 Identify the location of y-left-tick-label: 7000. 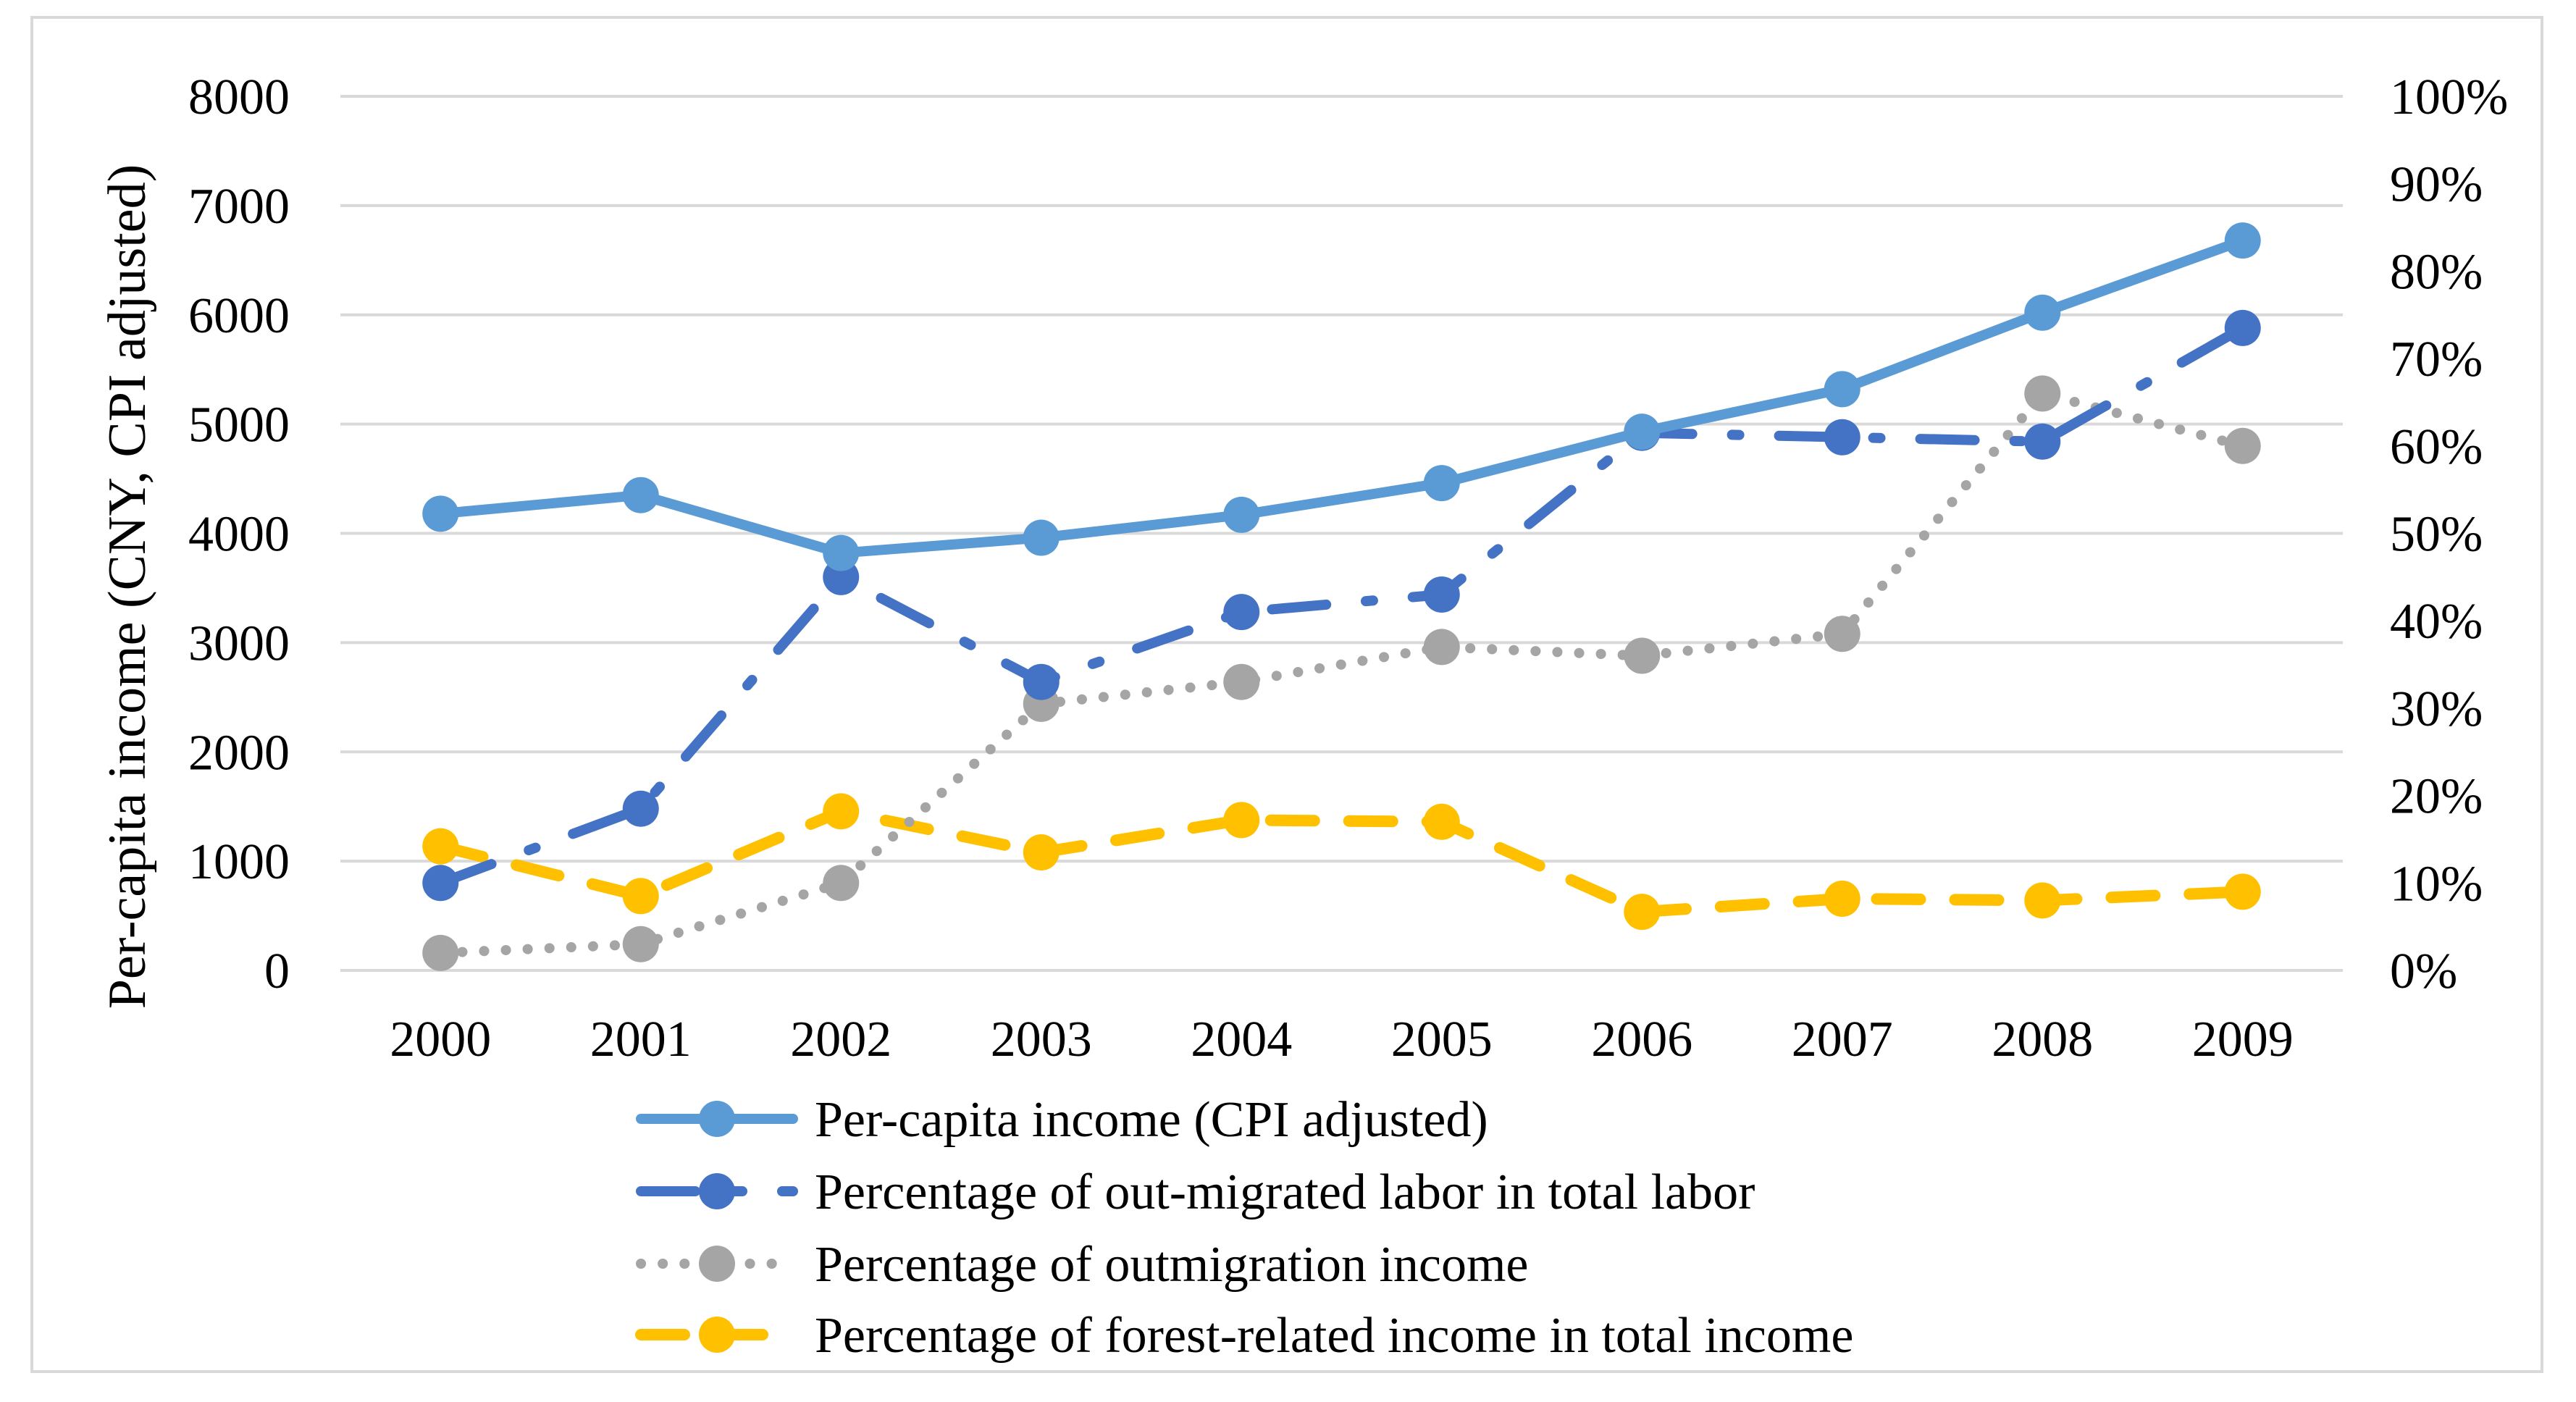
(239, 207).